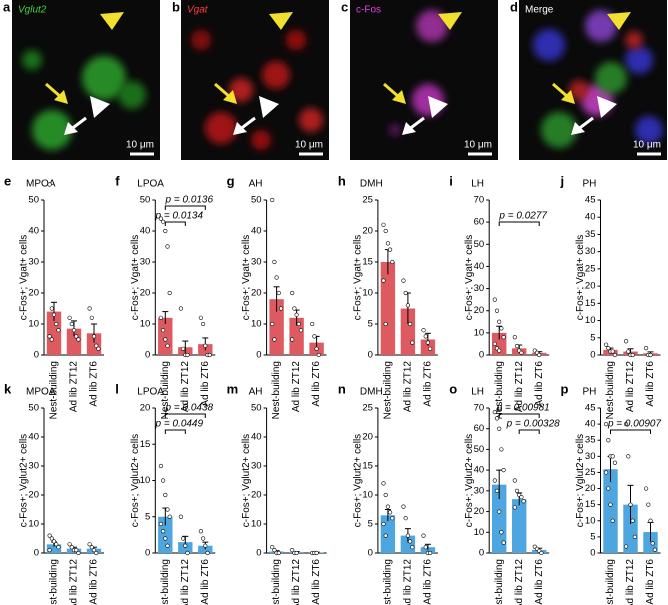  I want to click on panel-letter: n, so click(342, 388).